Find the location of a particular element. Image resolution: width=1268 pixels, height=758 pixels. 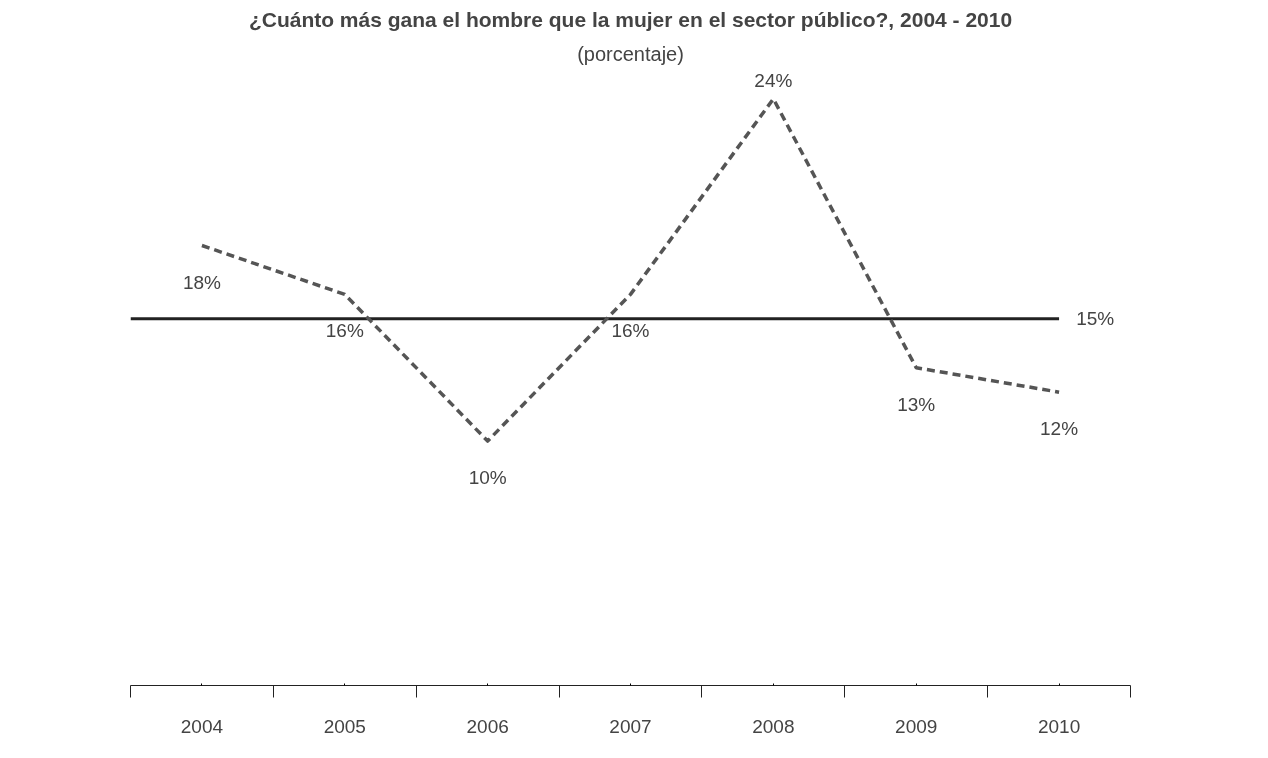

chart-title: ¿Cuánto más gana el hombre que la mujer en el sector público?, 2004 - 2010 is located at coordinates (630, 19).